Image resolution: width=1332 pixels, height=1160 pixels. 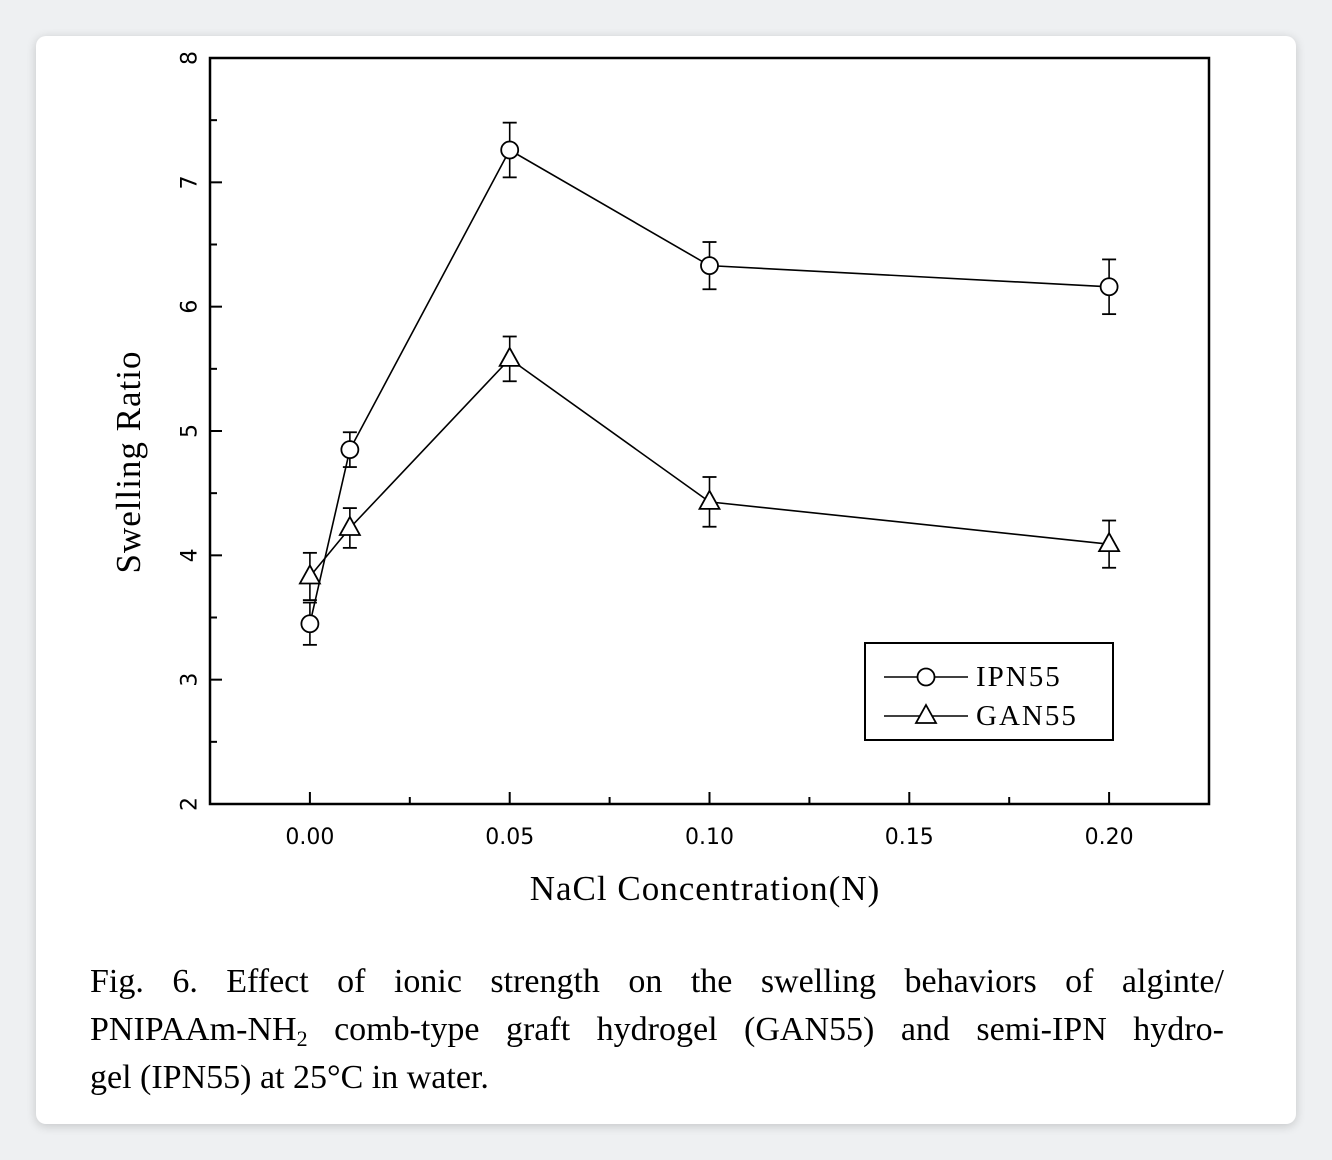 What do you see at coordinates (1172, 981) in the screenshot?
I see `caption-word: alginte/` at bounding box center [1172, 981].